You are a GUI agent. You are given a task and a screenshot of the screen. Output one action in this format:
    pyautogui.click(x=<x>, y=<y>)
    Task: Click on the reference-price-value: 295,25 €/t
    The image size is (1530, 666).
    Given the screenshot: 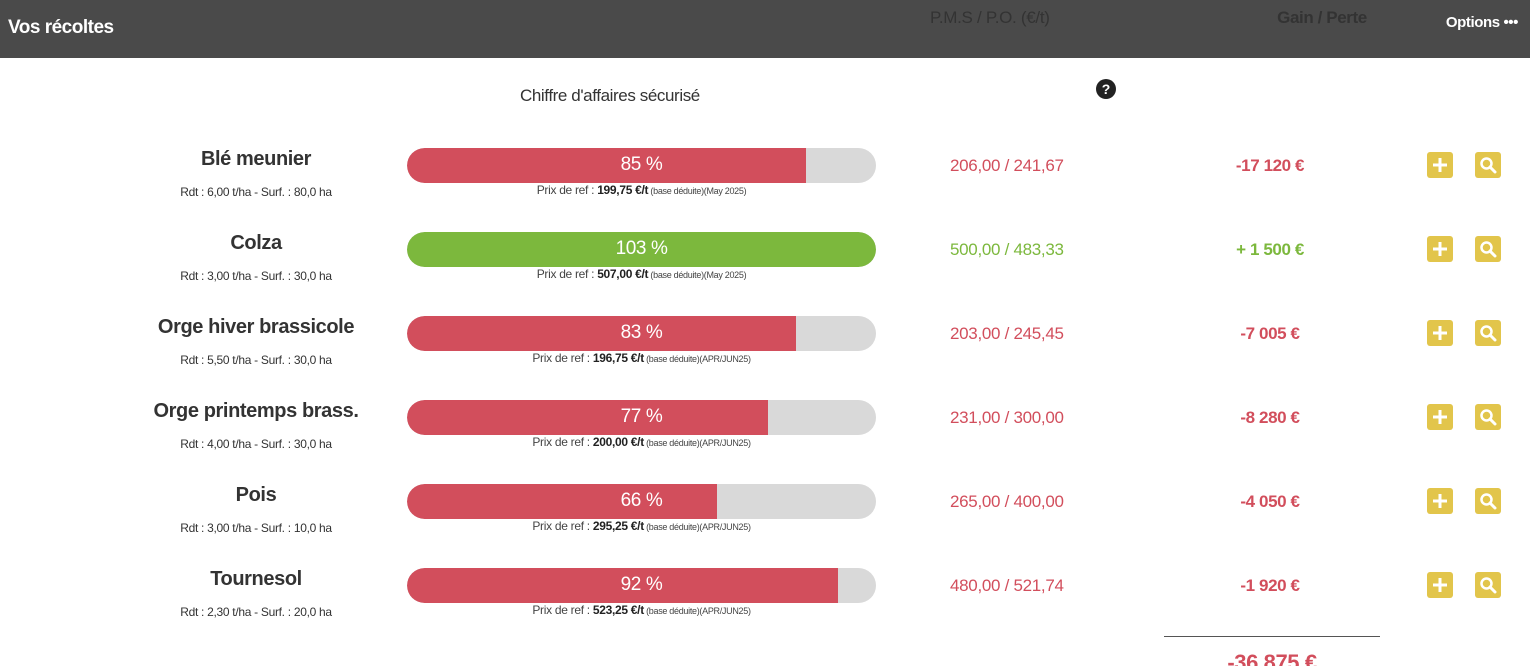 What is the action you would take?
    pyautogui.click(x=618, y=526)
    